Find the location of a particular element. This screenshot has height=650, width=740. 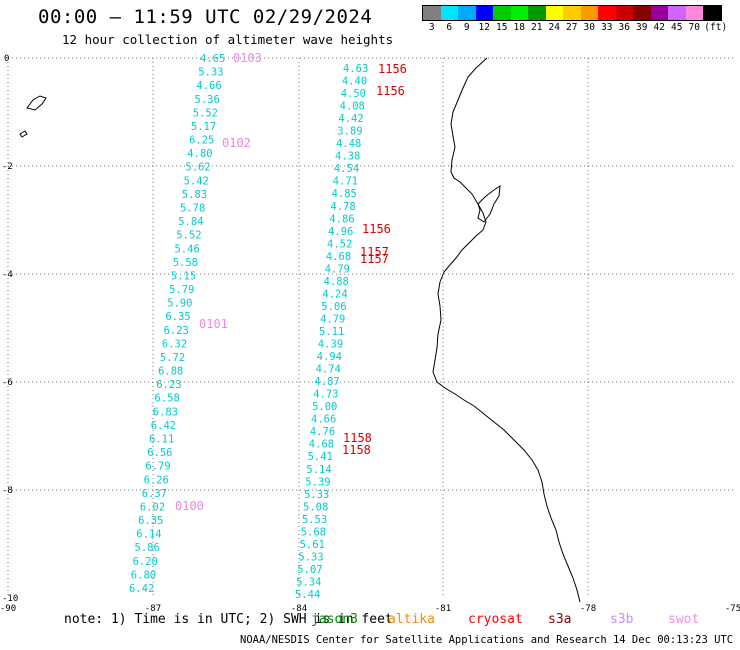

wave-height-label: 6.11 is located at coordinates (161, 440).